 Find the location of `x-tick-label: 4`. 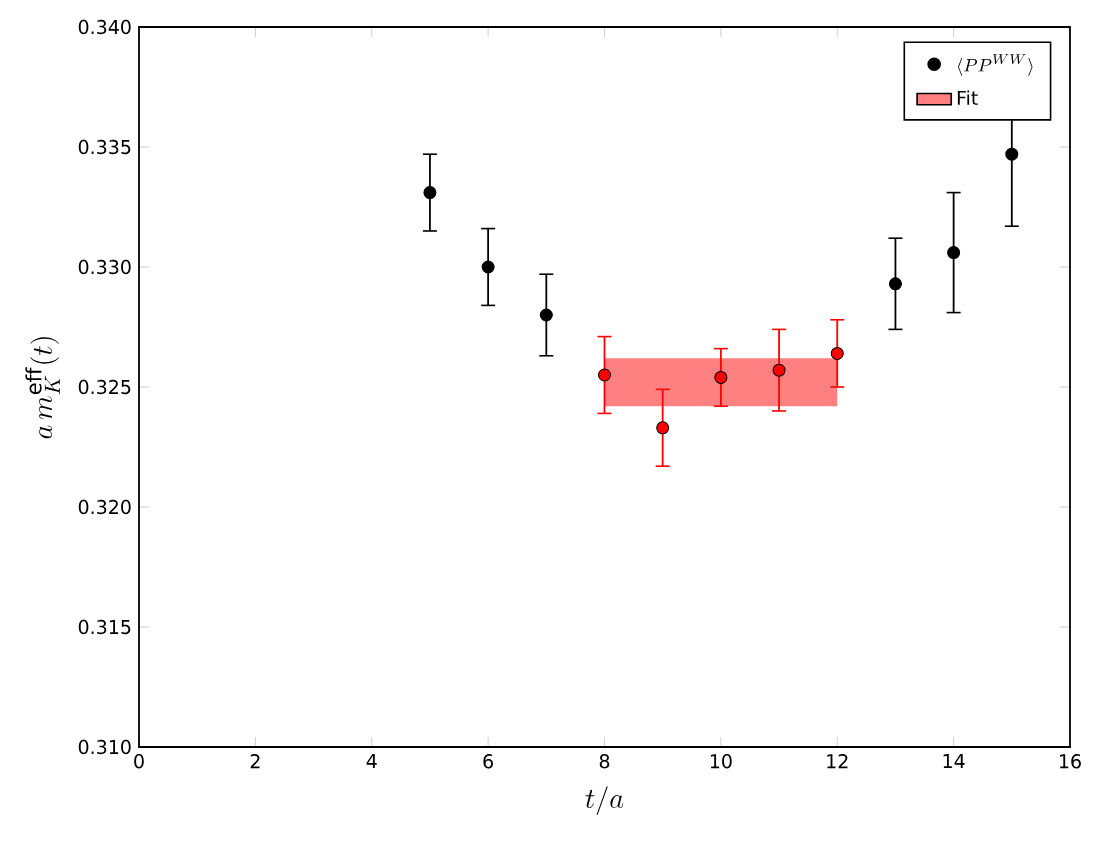

x-tick-label: 4 is located at coordinates (371, 761).